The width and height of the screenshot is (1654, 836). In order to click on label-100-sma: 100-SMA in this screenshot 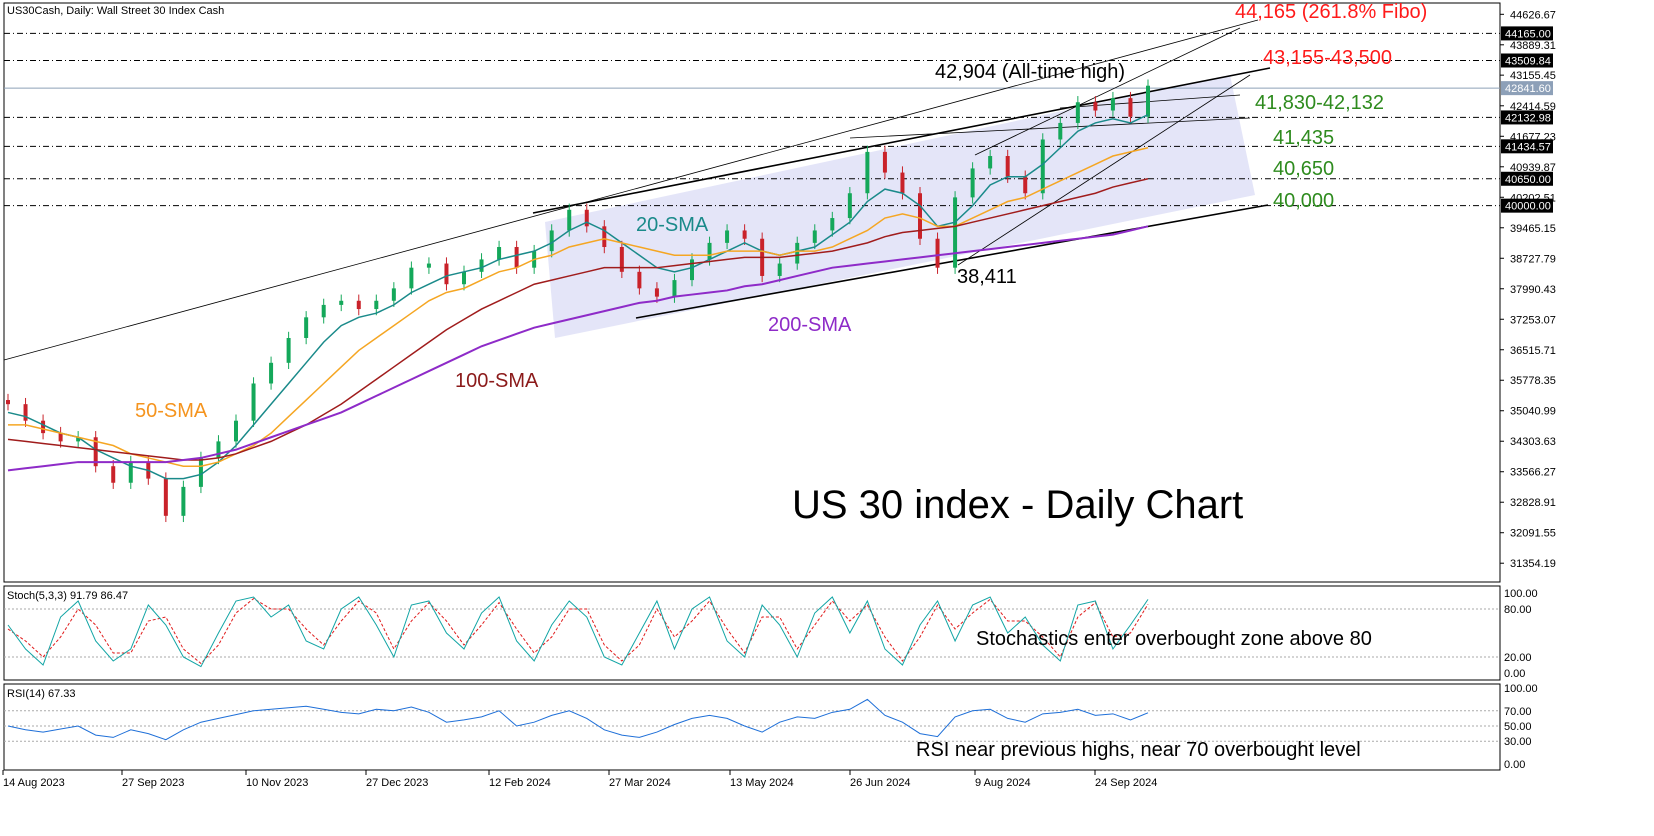, I will do `click(497, 381)`.